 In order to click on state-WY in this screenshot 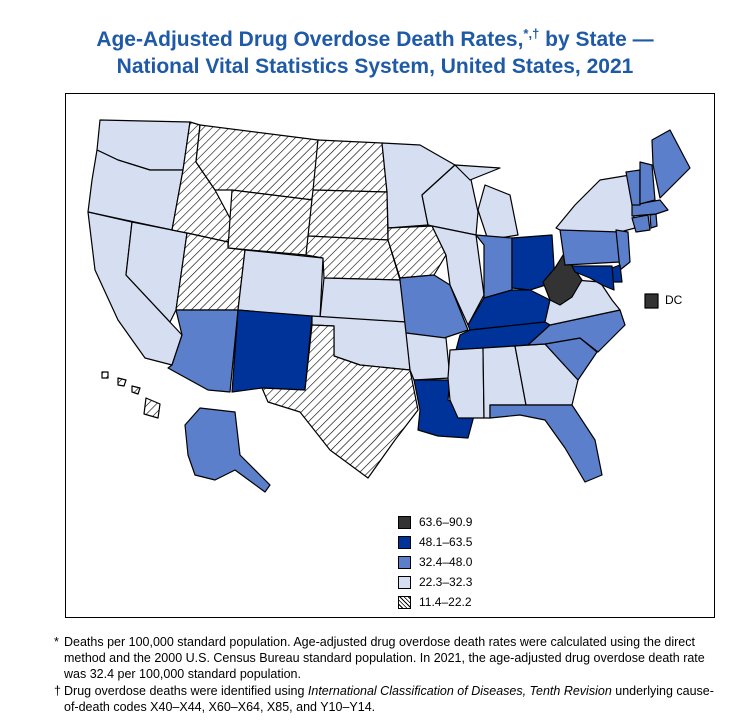, I will do `click(270, 222)`.